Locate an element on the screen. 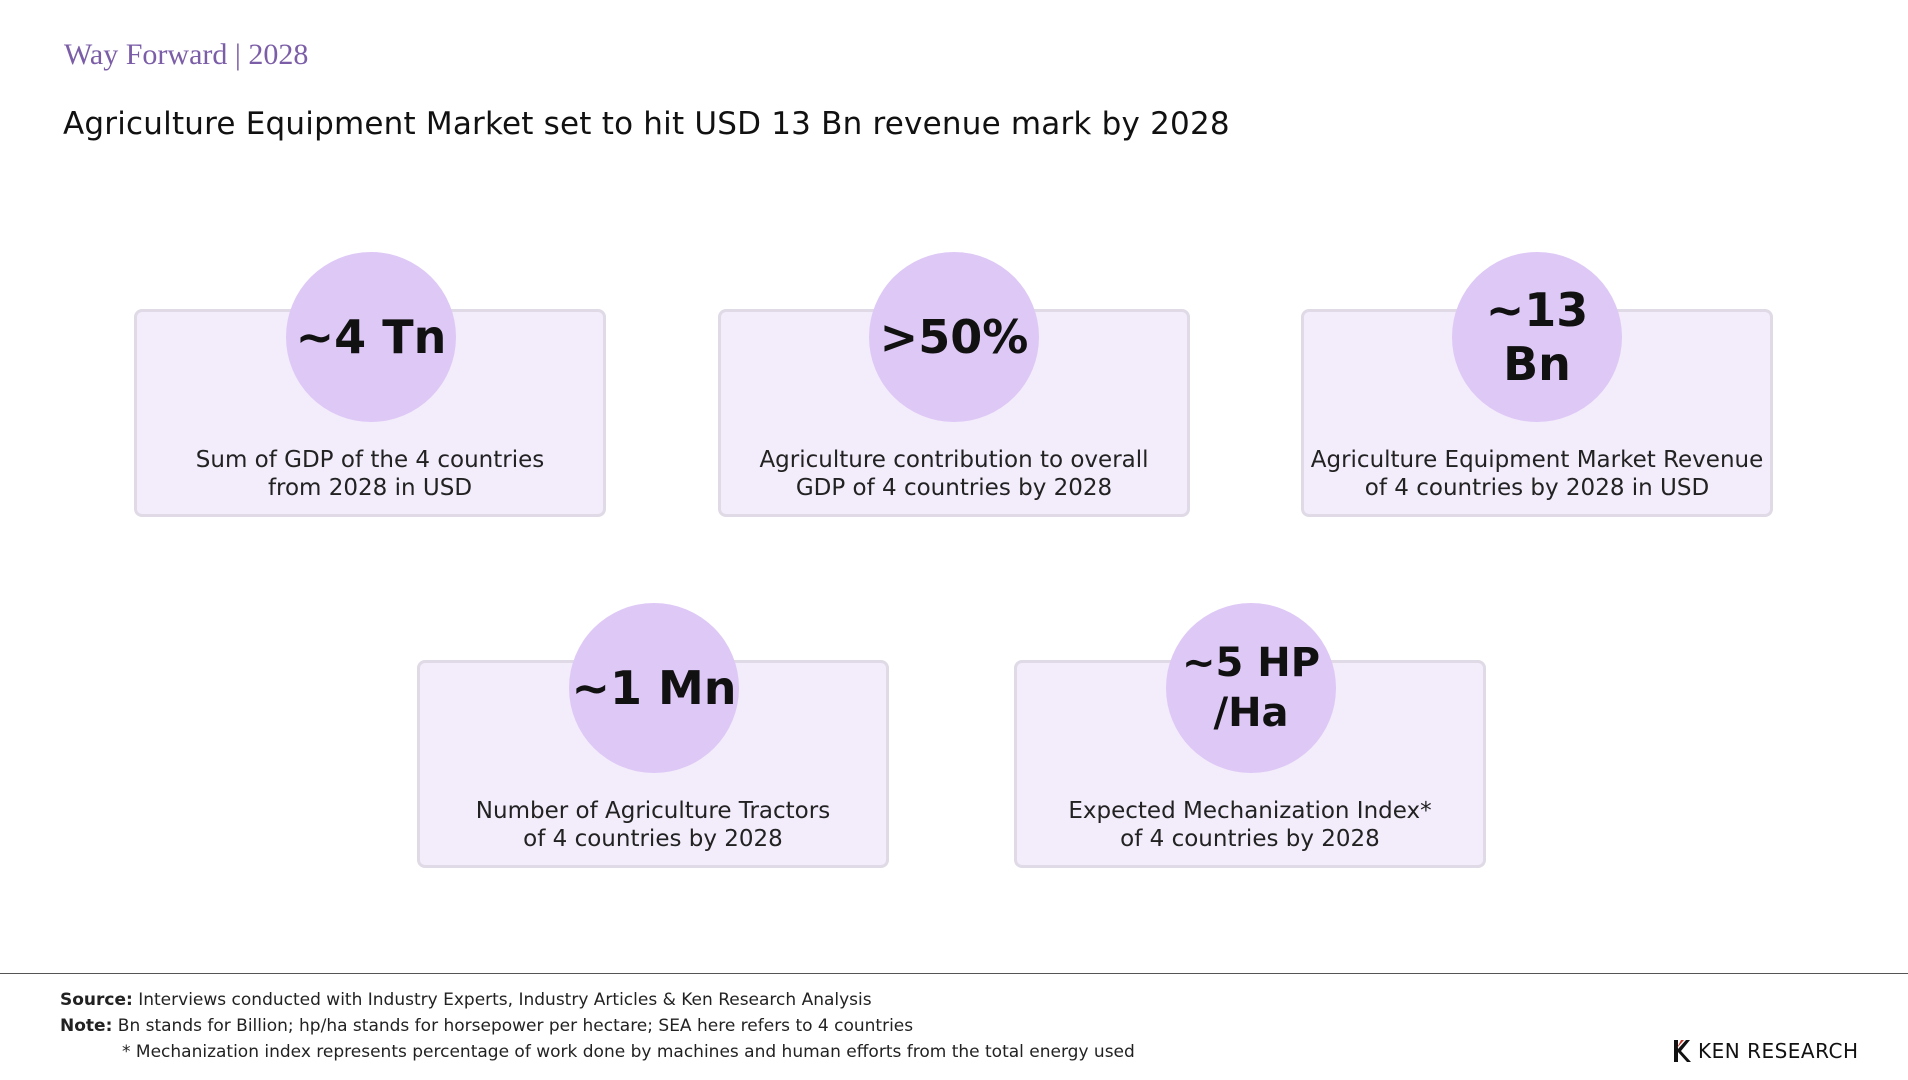  footer-divider is located at coordinates (954, 973).